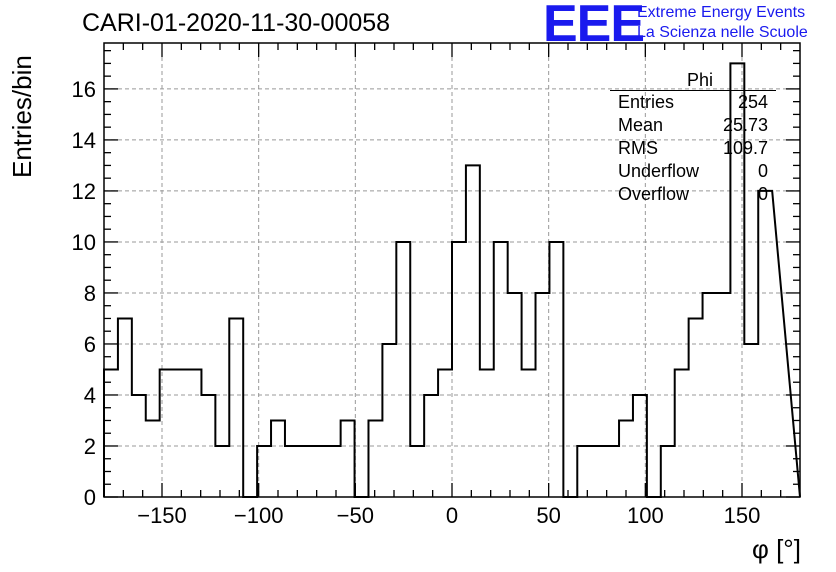 The image size is (836, 572). I want to click on x-axis-label: φ [°], so click(776, 549).